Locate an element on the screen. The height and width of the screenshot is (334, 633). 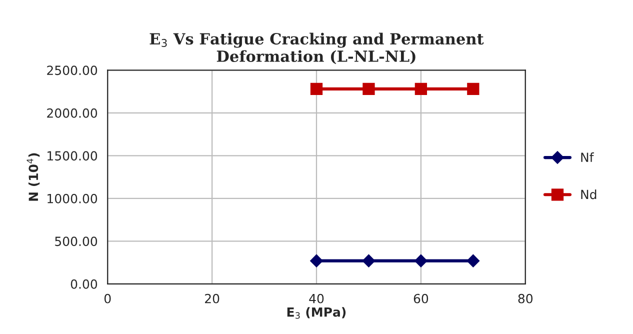
y-tick-label: 500.00 is located at coordinates (76, 241).